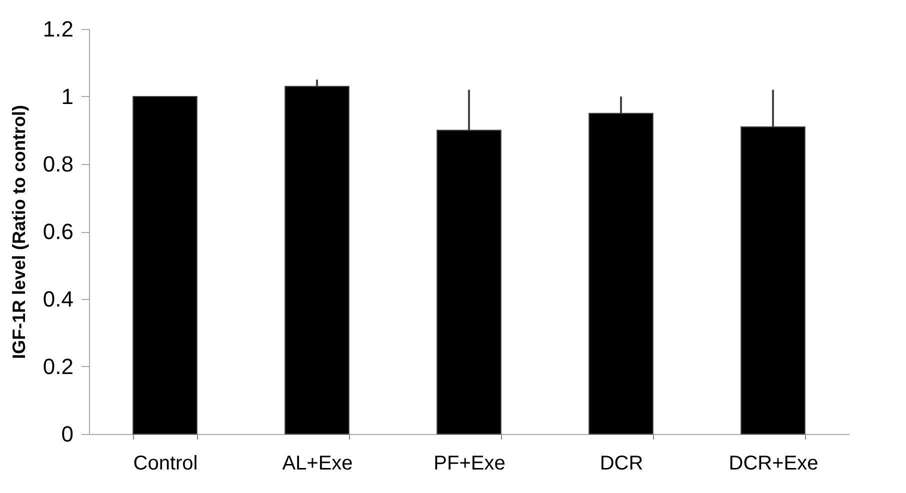  Describe the element at coordinates (18, 232) in the screenshot. I see `y-axis-title: IGF-1R level (Ratio to control)` at that location.